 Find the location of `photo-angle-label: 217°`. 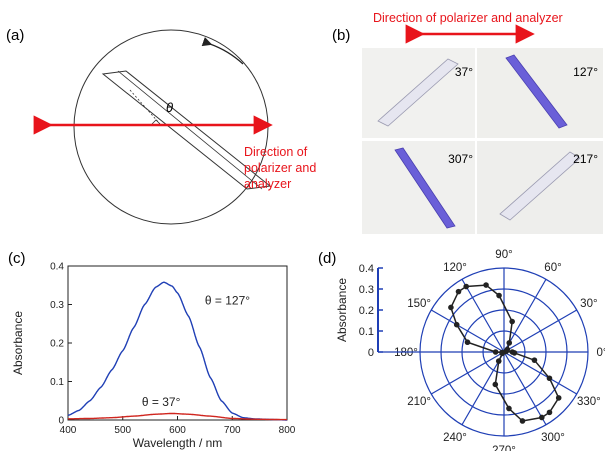

photo-angle-label: 217° is located at coordinates (585, 159).